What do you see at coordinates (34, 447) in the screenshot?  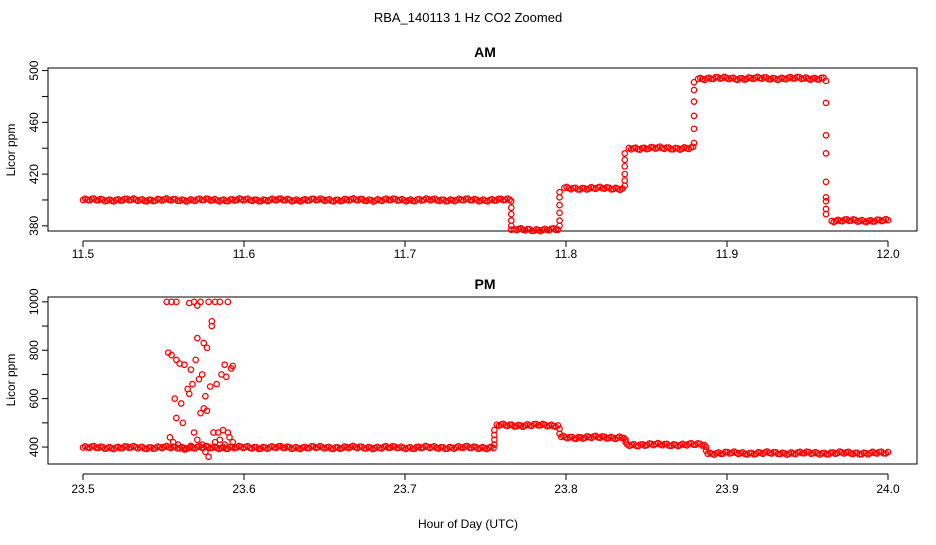 I see `y-tick-label: 400` at bounding box center [34, 447].